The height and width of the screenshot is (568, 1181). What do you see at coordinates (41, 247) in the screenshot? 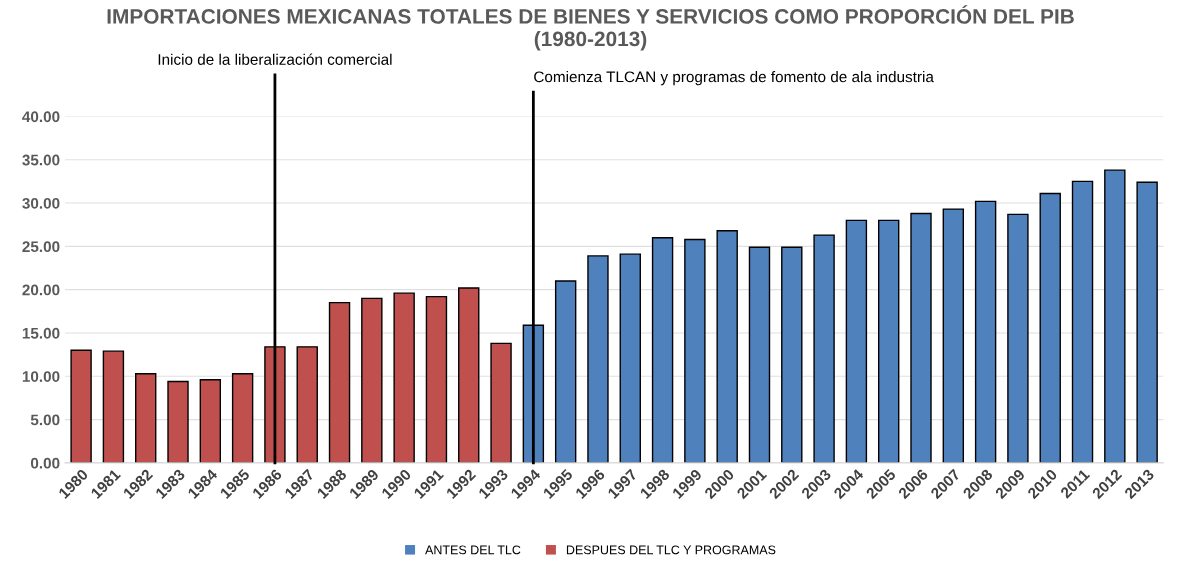
I see `y-tick-label: 25.00` at bounding box center [41, 247].